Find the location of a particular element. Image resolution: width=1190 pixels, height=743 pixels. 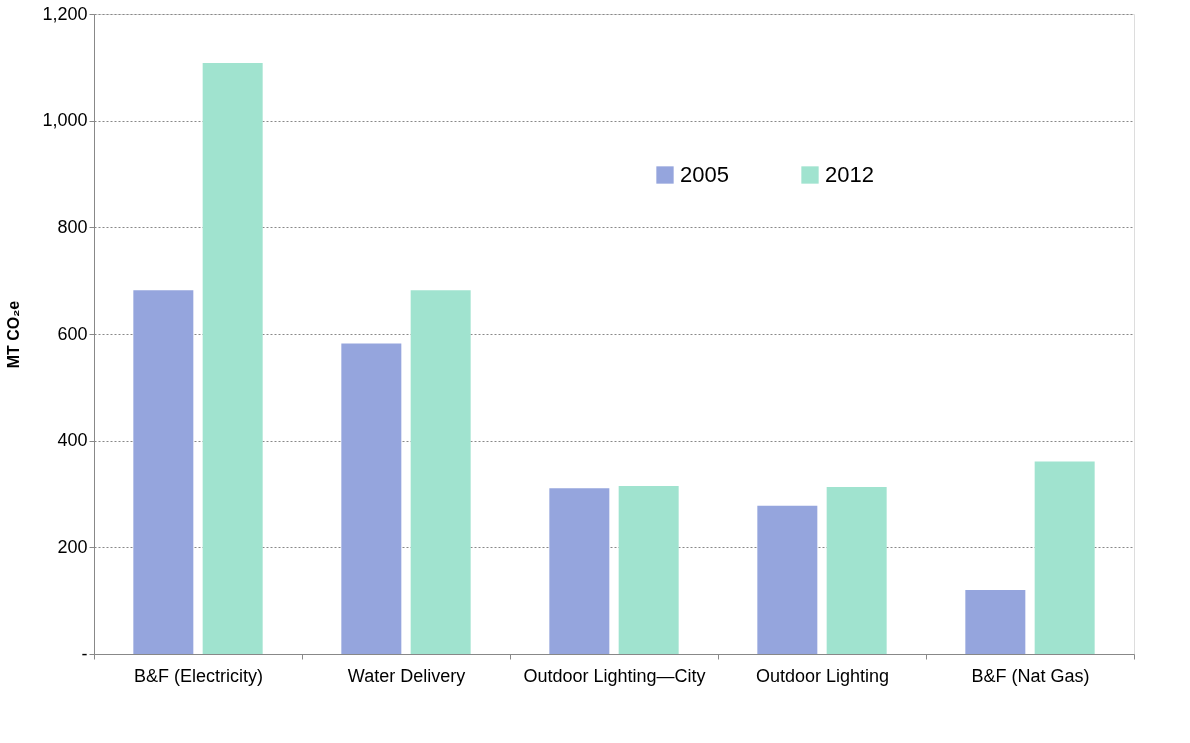

y-tick-label: 800 is located at coordinates (72, 226).